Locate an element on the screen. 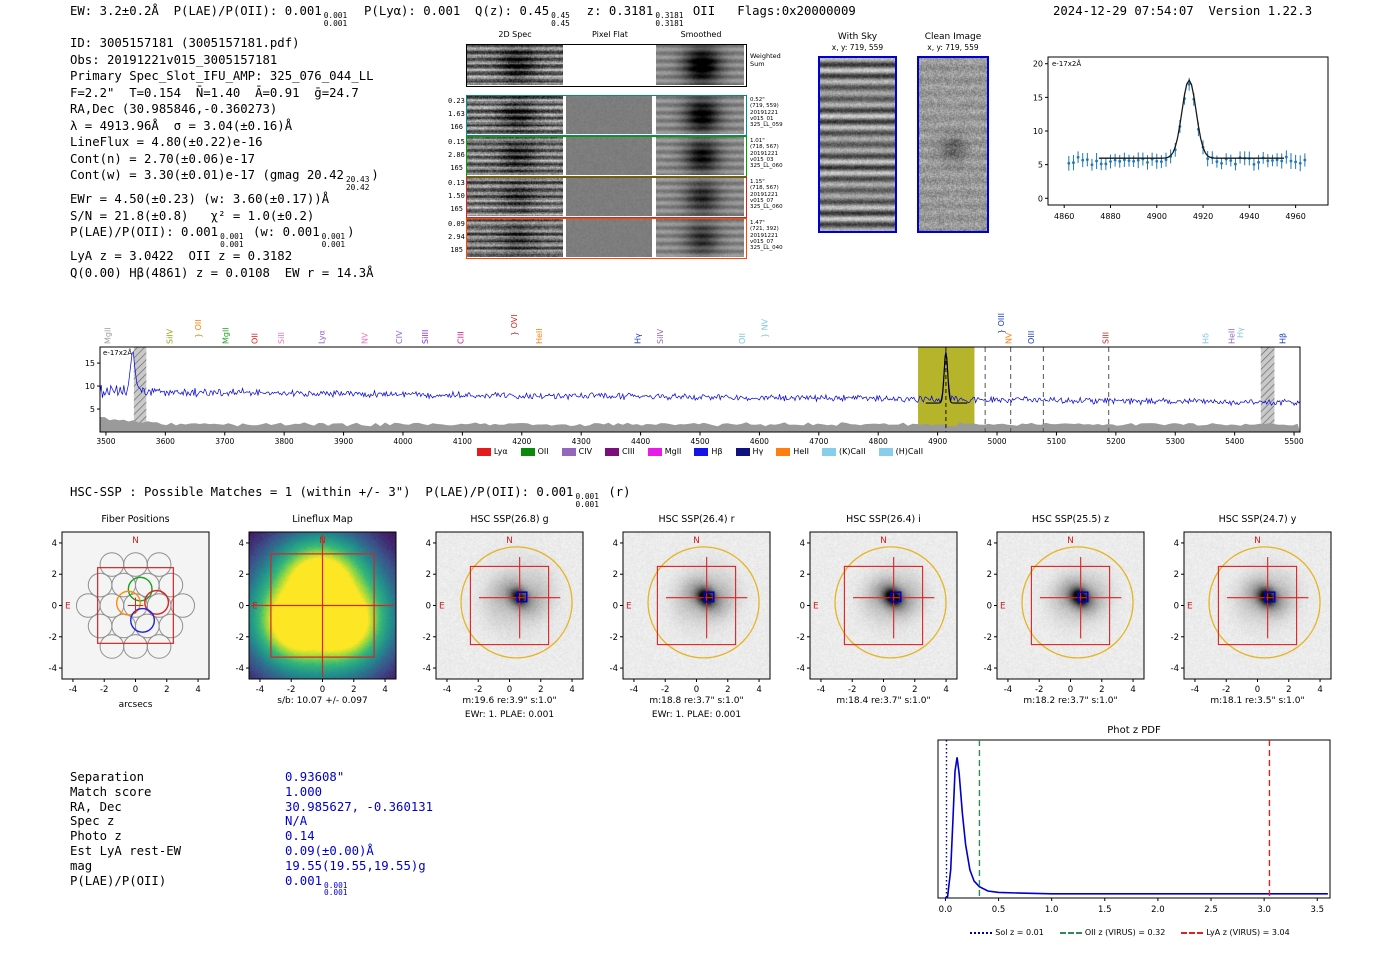  spec2d-row-annotation: 1.47" is located at coordinates (757, 223).